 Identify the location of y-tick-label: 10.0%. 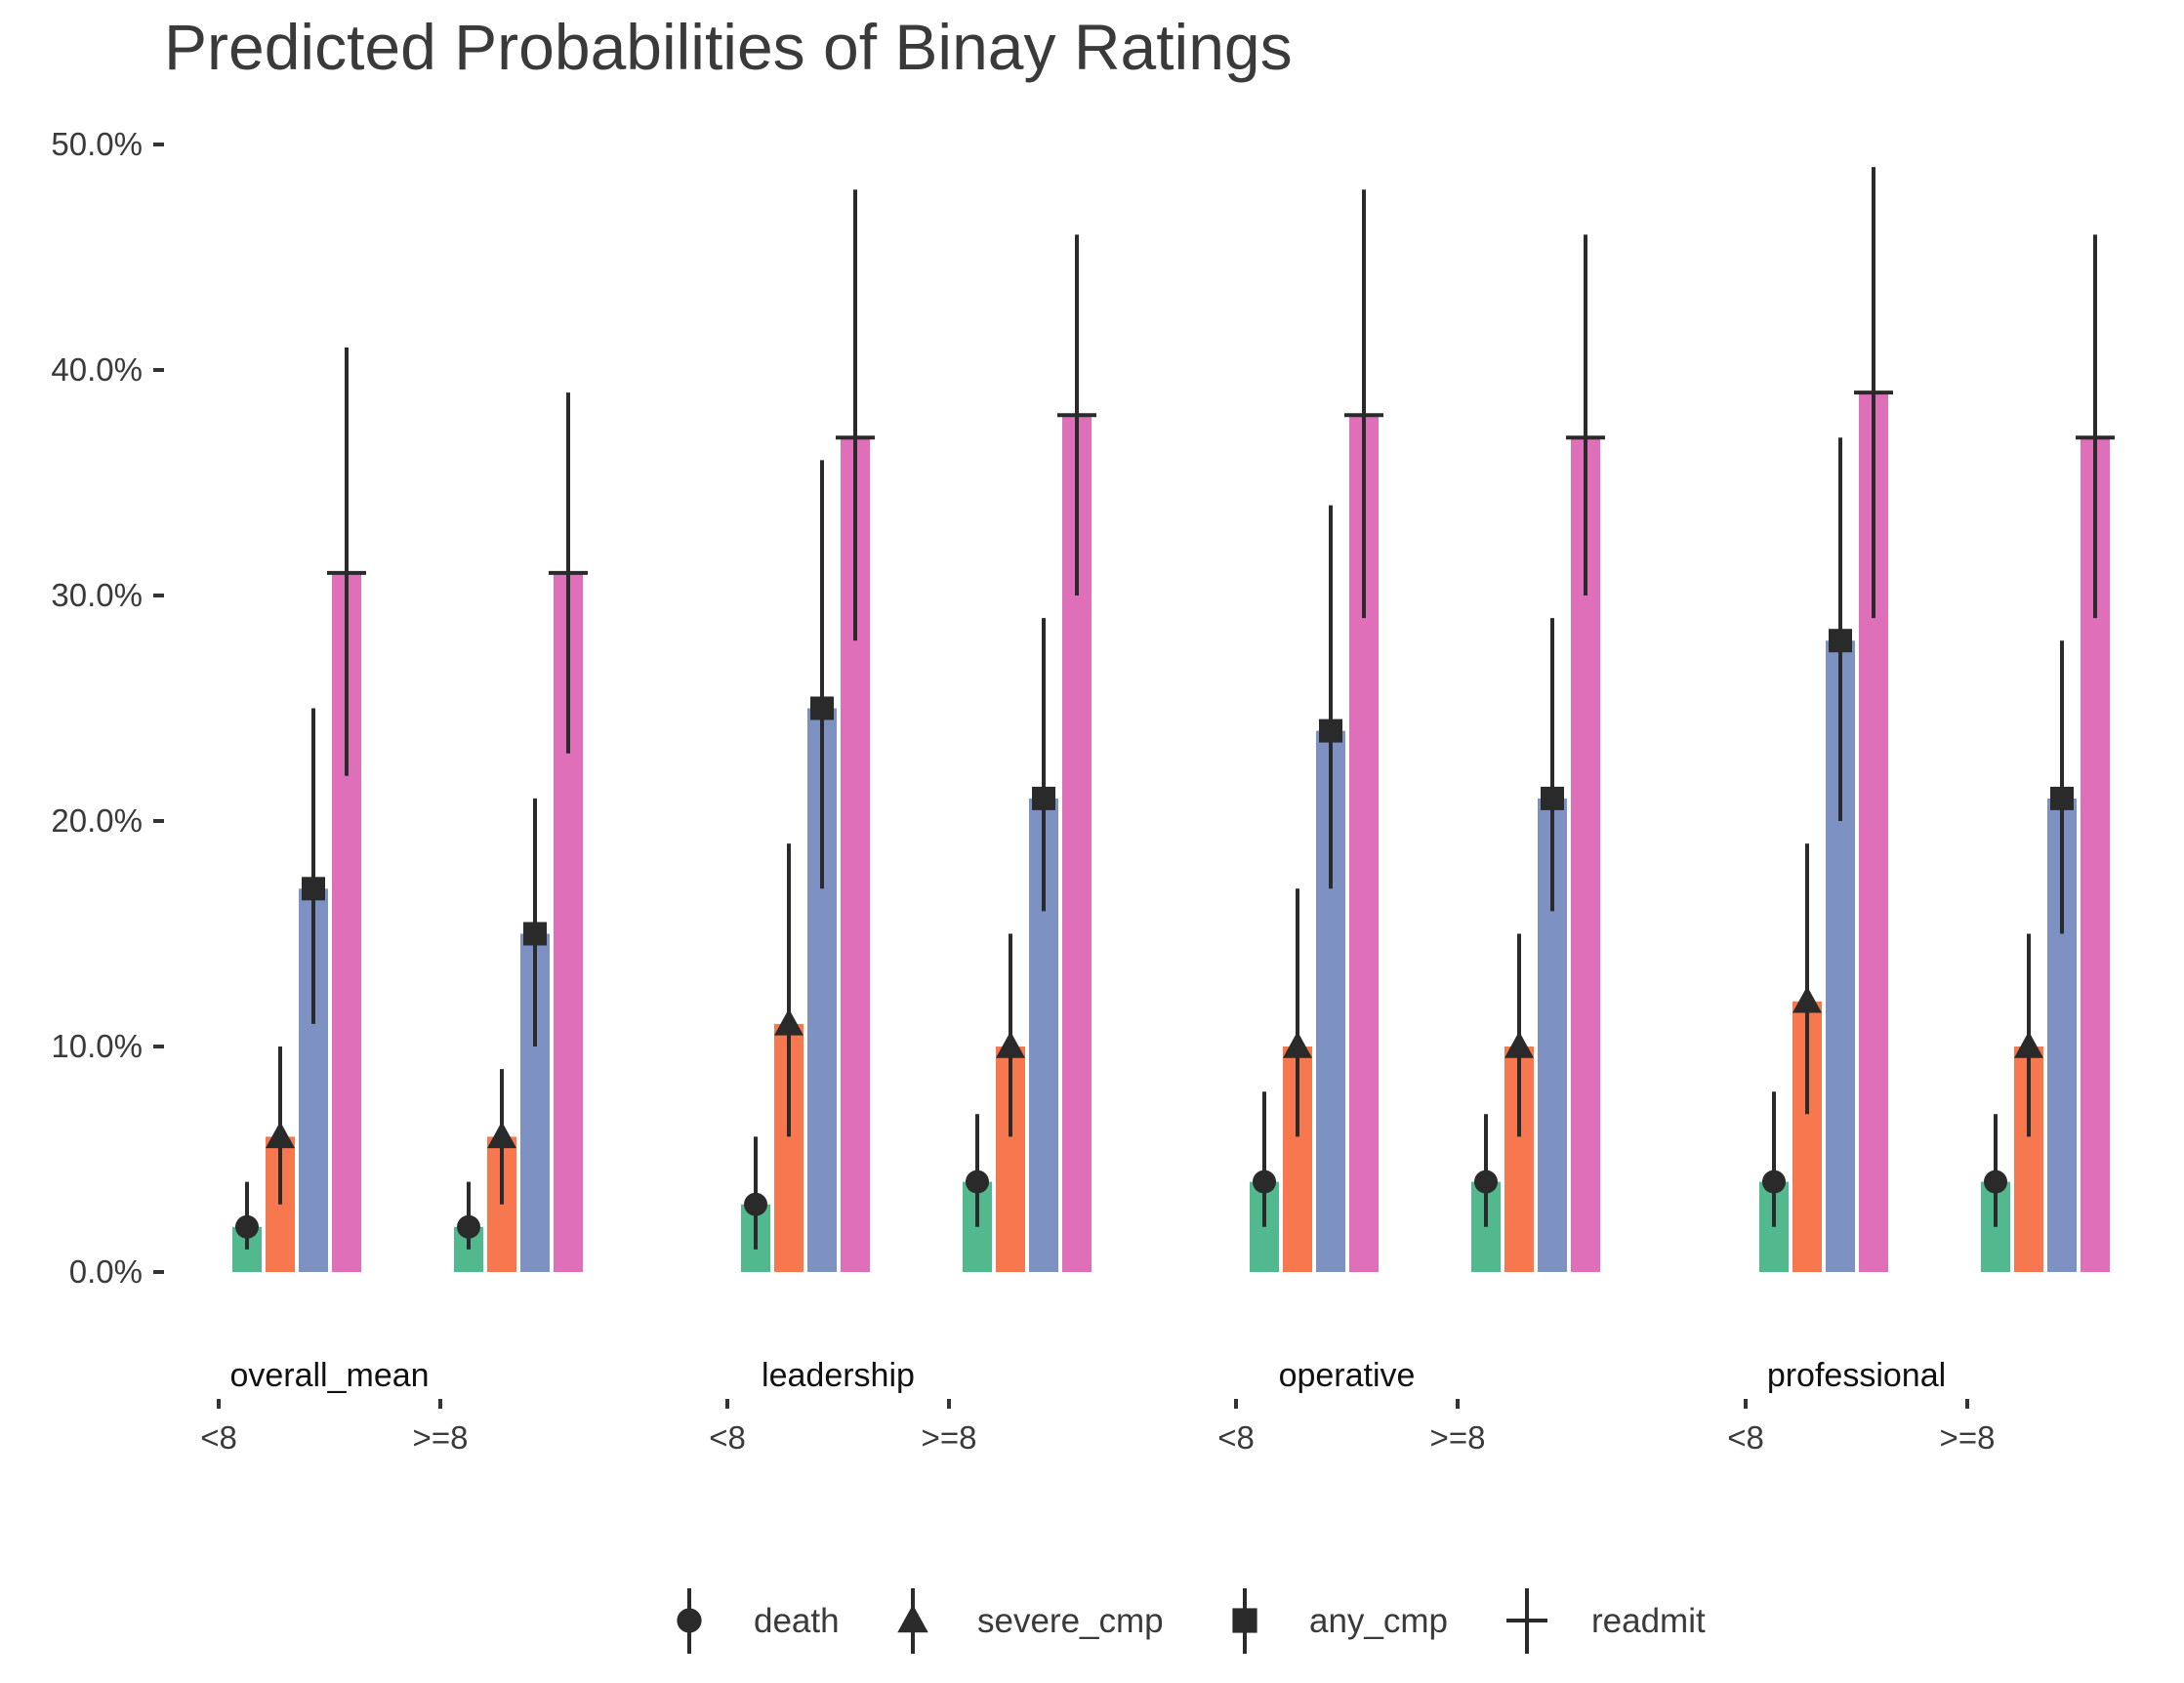
(97, 1046).